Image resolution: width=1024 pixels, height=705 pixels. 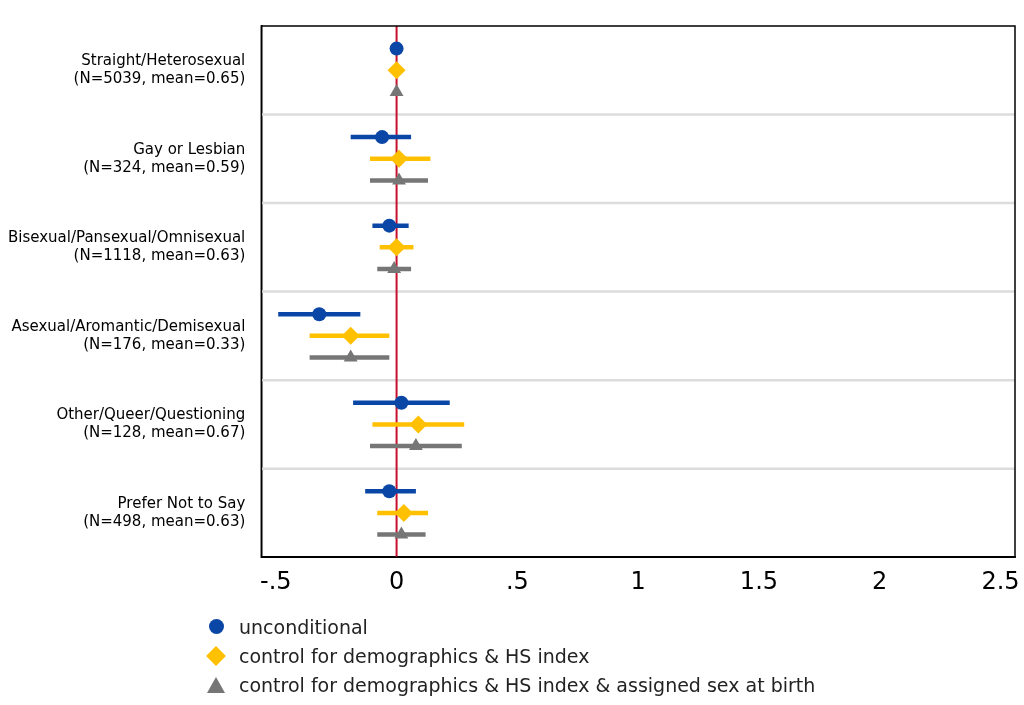 What do you see at coordinates (126, 246) in the screenshot?
I see `y-tick-label: Bisexual/Pansexual/Omnisexual (N=1118, mean=0.63)` at bounding box center [126, 246].